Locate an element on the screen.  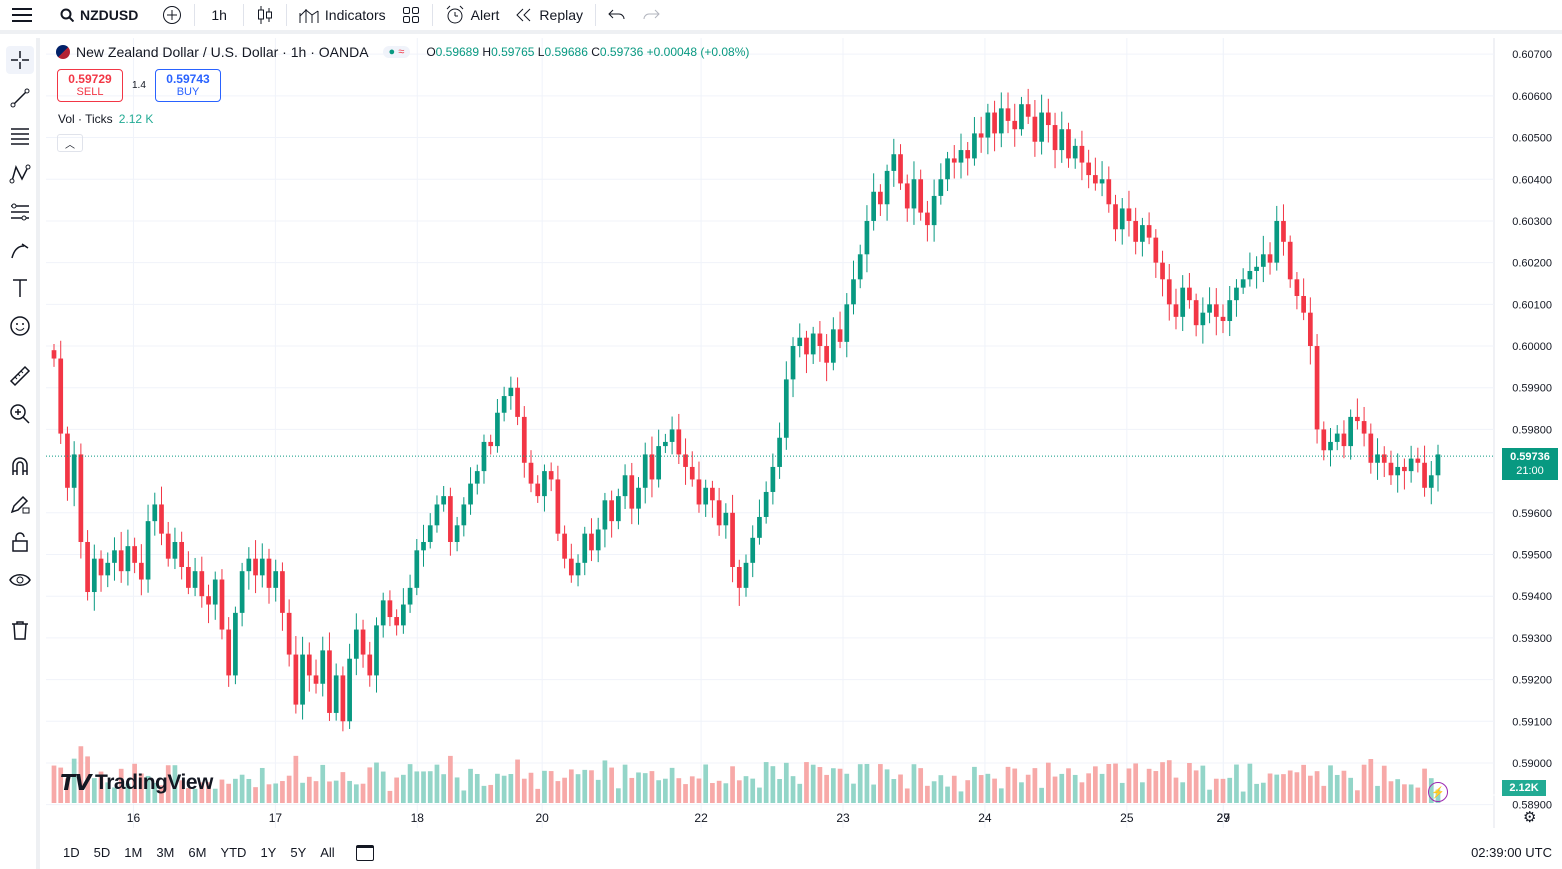
trendline-tool is located at coordinates (20, 98).